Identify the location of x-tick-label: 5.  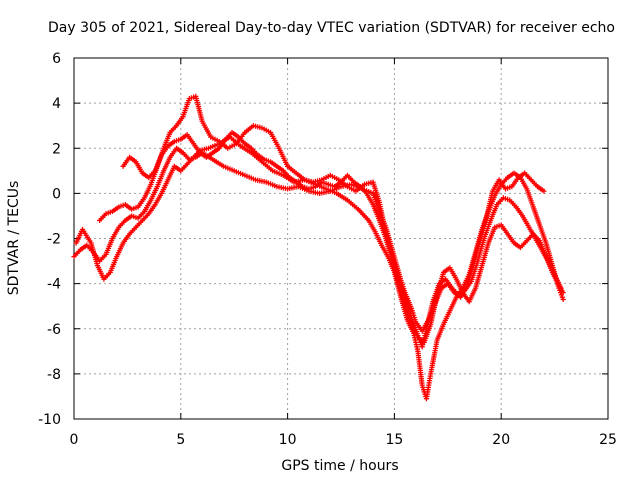
(180, 440).